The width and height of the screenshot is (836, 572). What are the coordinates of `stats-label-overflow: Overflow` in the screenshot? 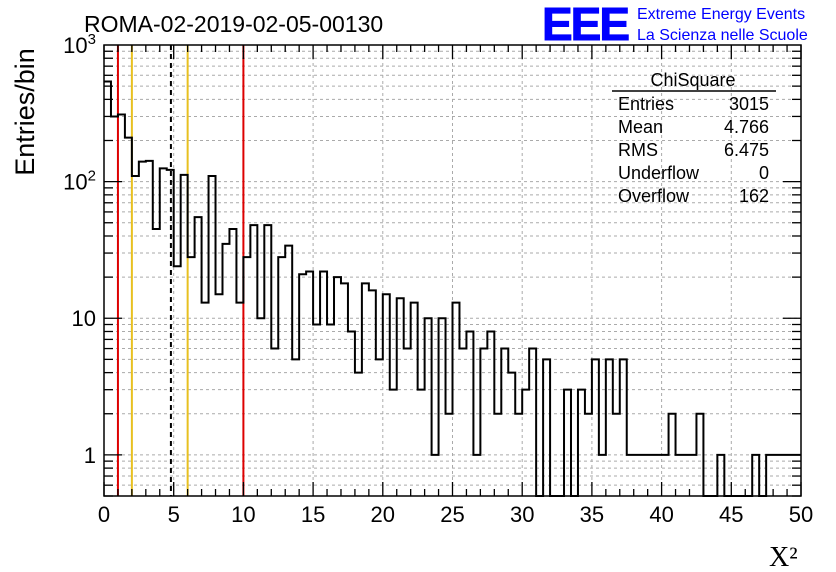 It's located at (654, 196).